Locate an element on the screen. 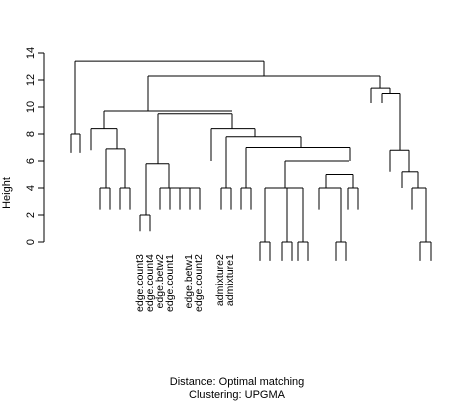 This screenshot has height=406, width=474. leaf-label: edge.count1 is located at coordinates (170, 283).